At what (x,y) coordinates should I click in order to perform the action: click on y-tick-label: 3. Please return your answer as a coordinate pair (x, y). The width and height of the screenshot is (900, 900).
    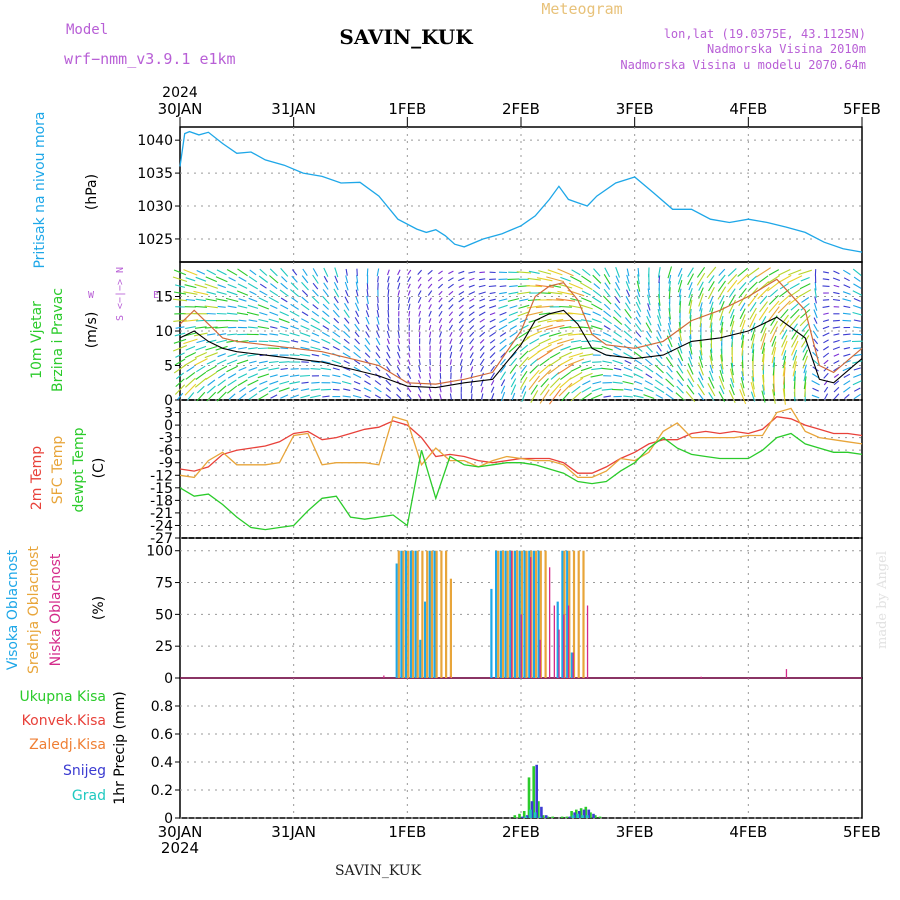
    Looking at the image, I should click on (168, 414).